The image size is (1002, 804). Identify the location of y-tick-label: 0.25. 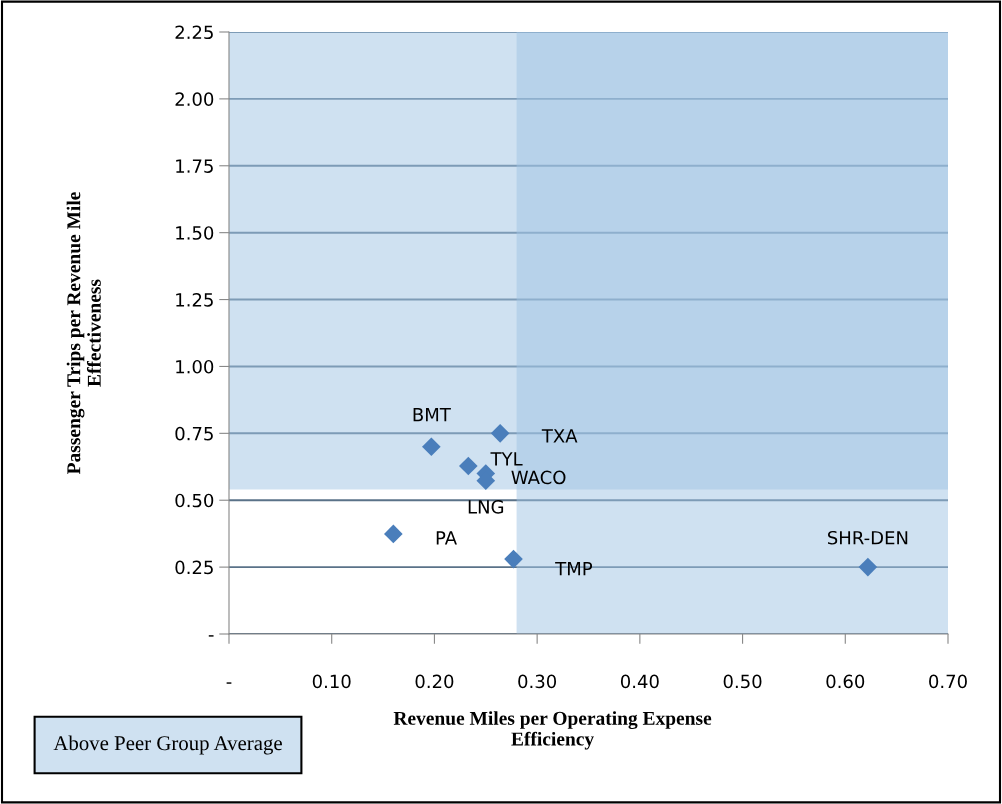
(194, 567).